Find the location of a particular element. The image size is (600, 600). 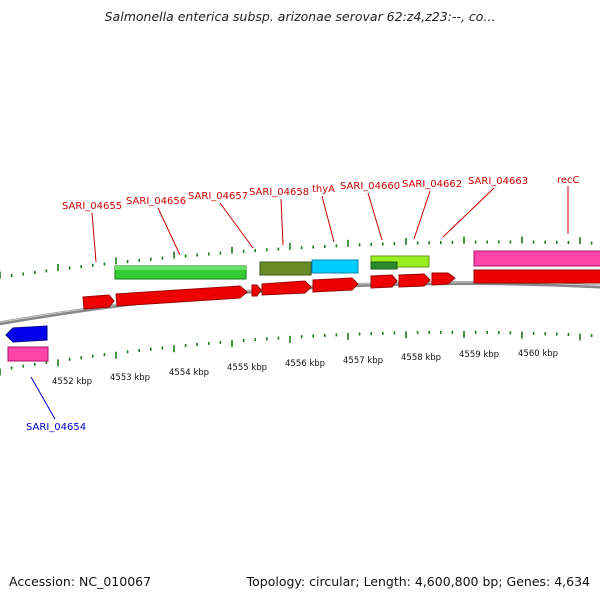

scale-label: 4558 kbp is located at coordinates (421, 358).